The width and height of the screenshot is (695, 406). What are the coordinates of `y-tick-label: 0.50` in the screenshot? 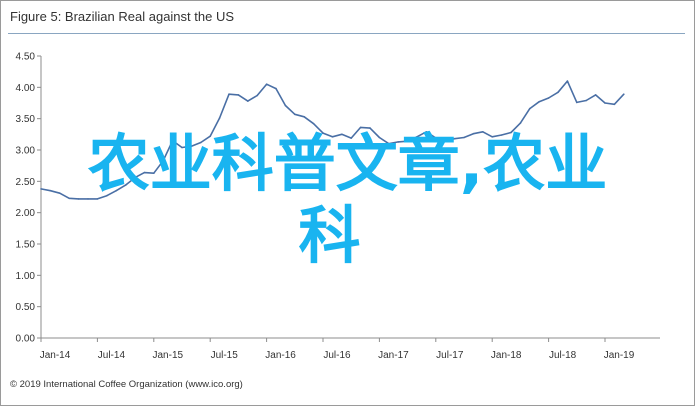 It's located at (26, 307).